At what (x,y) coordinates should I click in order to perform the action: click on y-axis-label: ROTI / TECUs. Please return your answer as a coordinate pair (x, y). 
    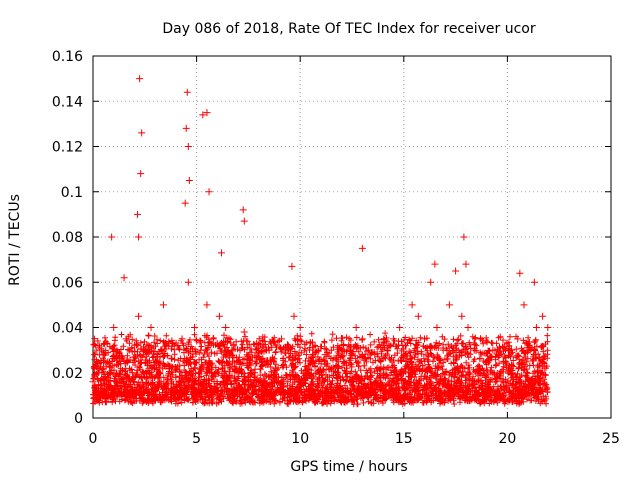
    Looking at the image, I should click on (15, 240).